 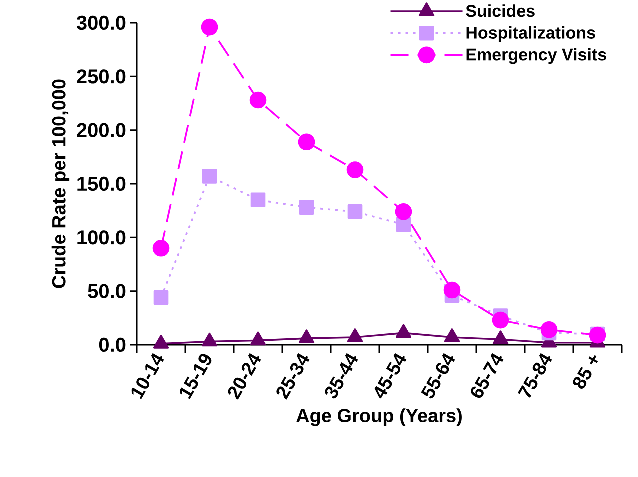 What do you see at coordinates (536, 56) in the screenshot?
I see `legend-label: Emergency Visits` at bounding box center [536, 56].